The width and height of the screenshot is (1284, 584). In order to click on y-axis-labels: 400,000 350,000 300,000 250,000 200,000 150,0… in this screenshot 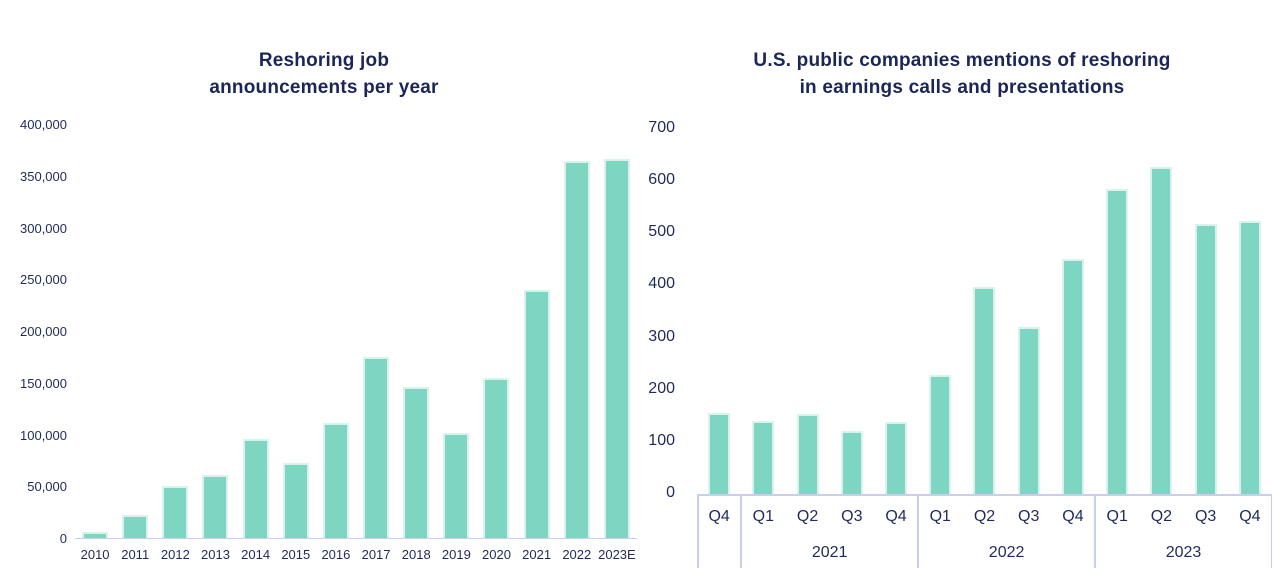, I will do `click(33, 331)`.